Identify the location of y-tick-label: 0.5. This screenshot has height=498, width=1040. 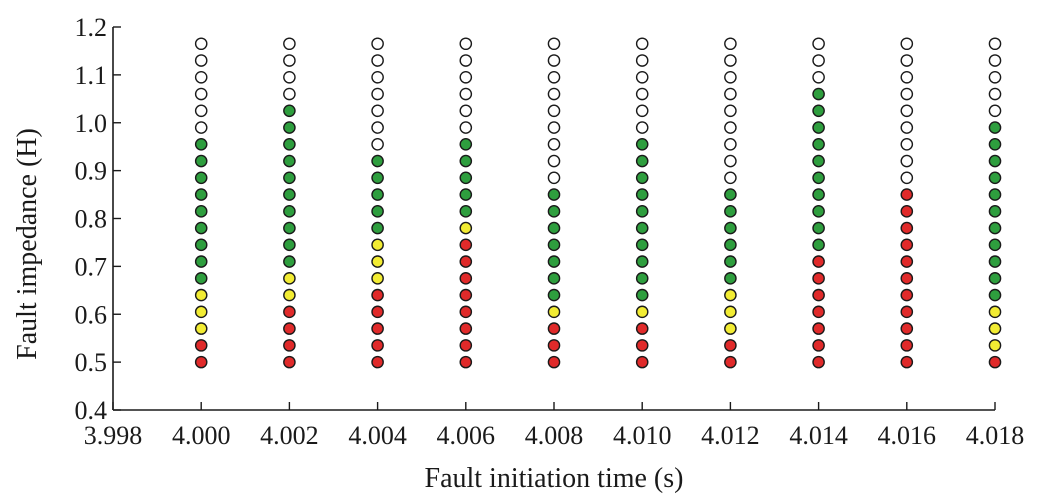
(91, 362).